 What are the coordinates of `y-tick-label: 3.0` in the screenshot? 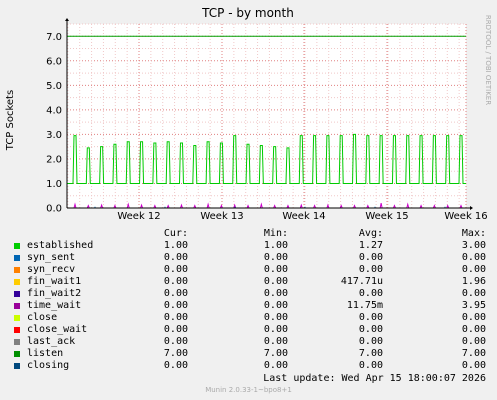 It's located at (54, 135).